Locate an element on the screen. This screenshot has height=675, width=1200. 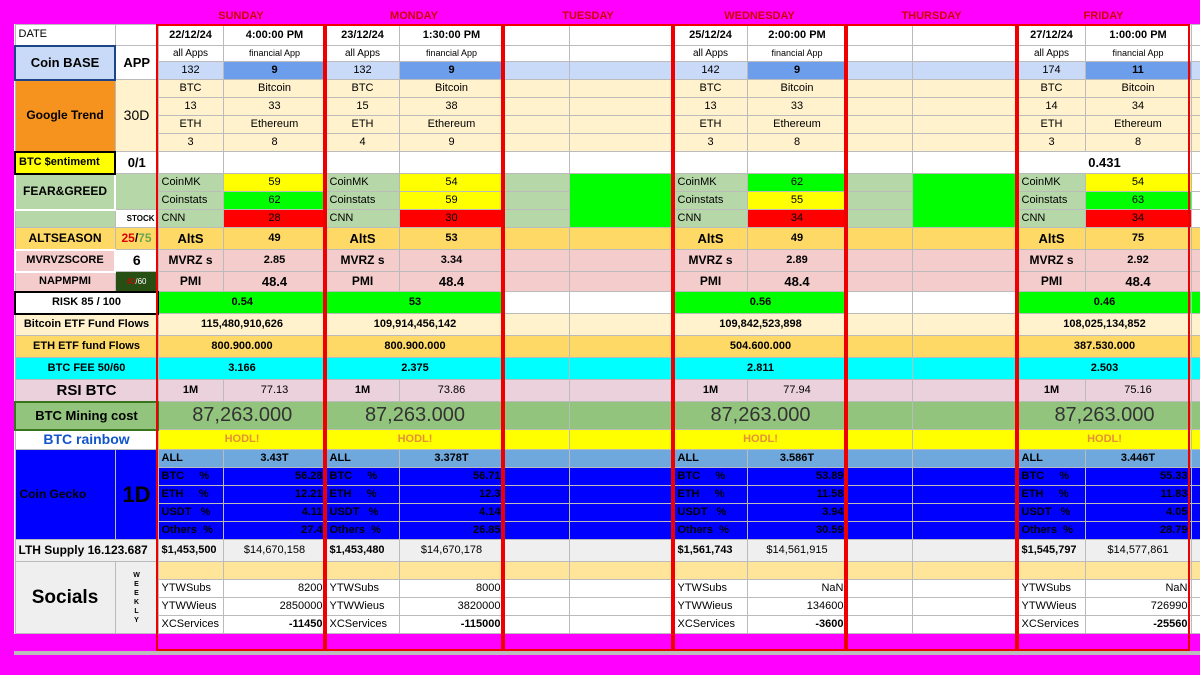
ytwviews-value: 726990 is located at coordinates (1138, 606).